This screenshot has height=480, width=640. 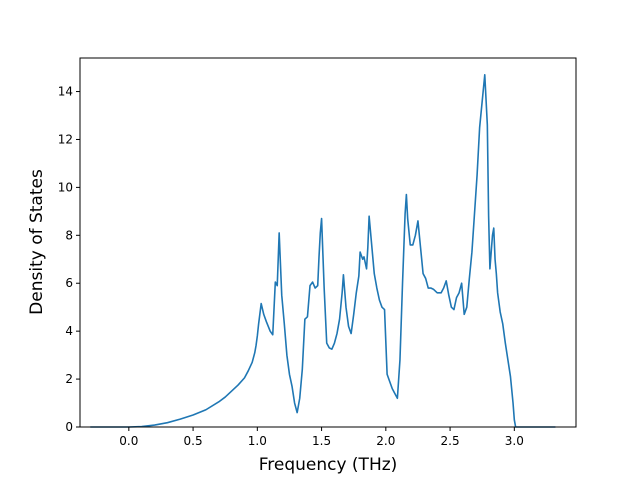 What do you see at coordinates (65, 92) in the screenshot?
I see `y-tick-label: 14` at bounding box center [65, 92].